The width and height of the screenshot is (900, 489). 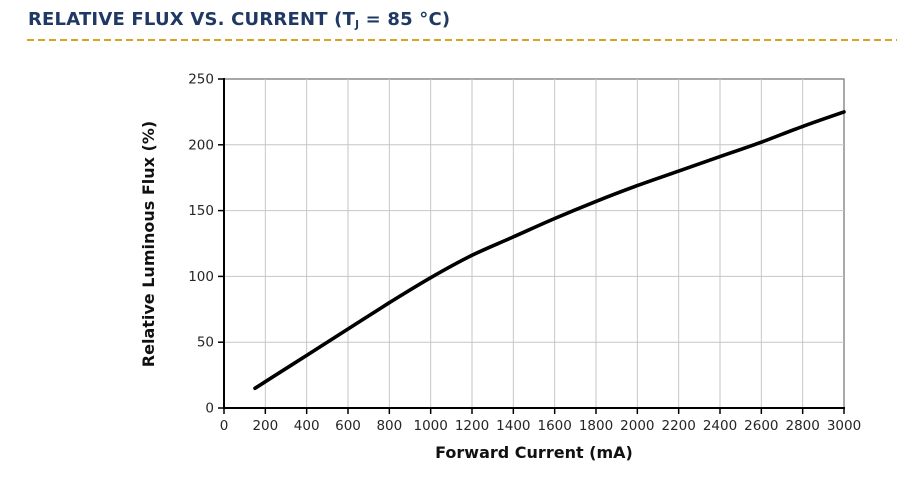 What do you see at coordinates (209, 409) in the screenshot?
I see `y-tick-label: 0` at bounding box center [209, 409].